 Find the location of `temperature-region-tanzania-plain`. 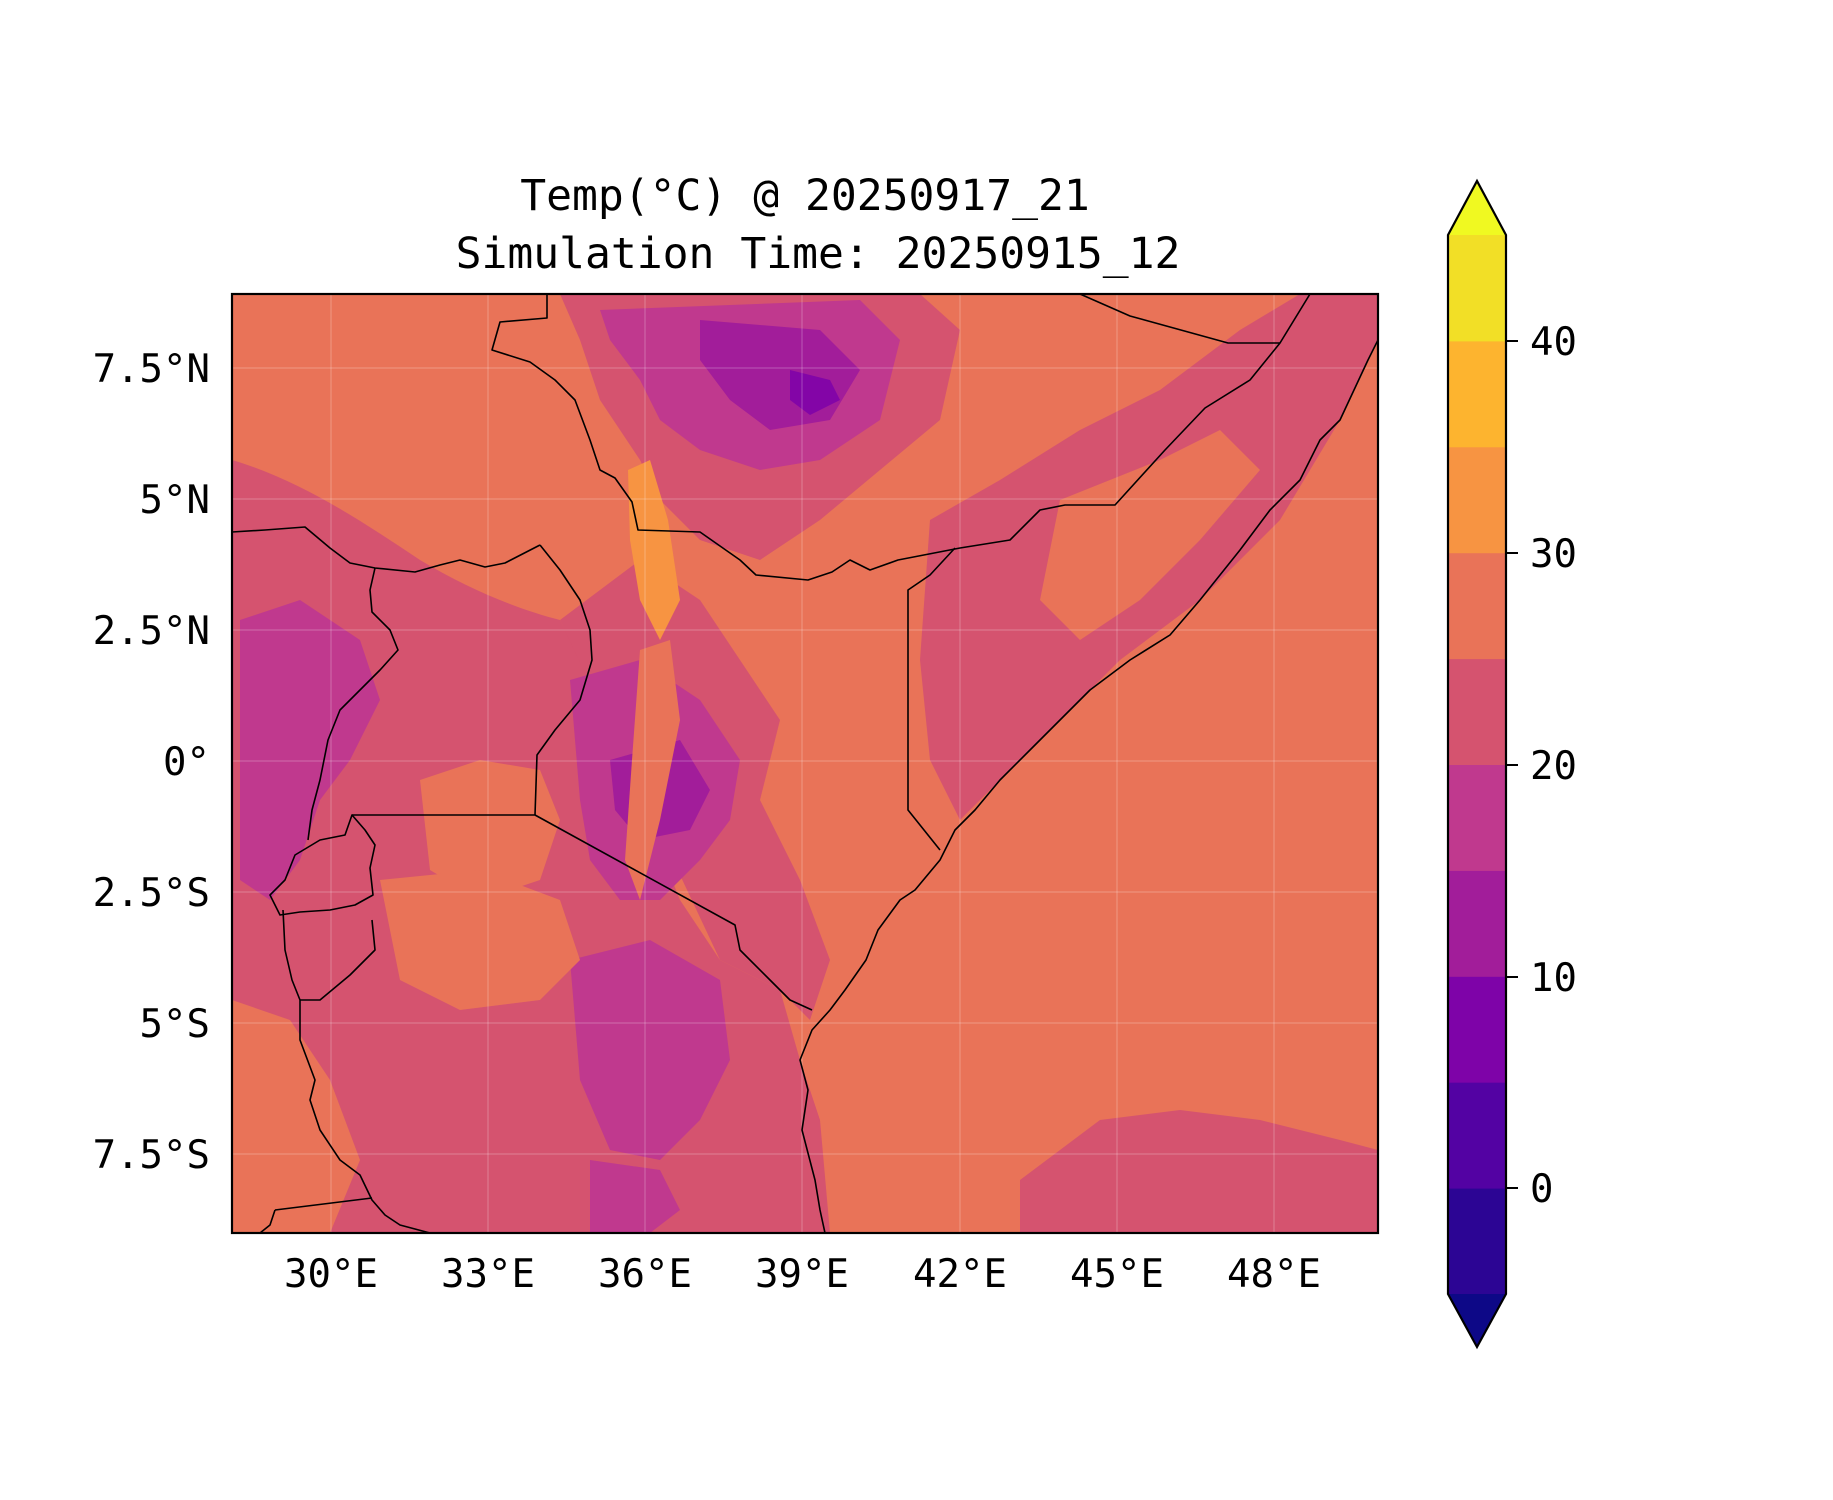

temperature-region-tanzania-plain is located at coordinates (480, 940).